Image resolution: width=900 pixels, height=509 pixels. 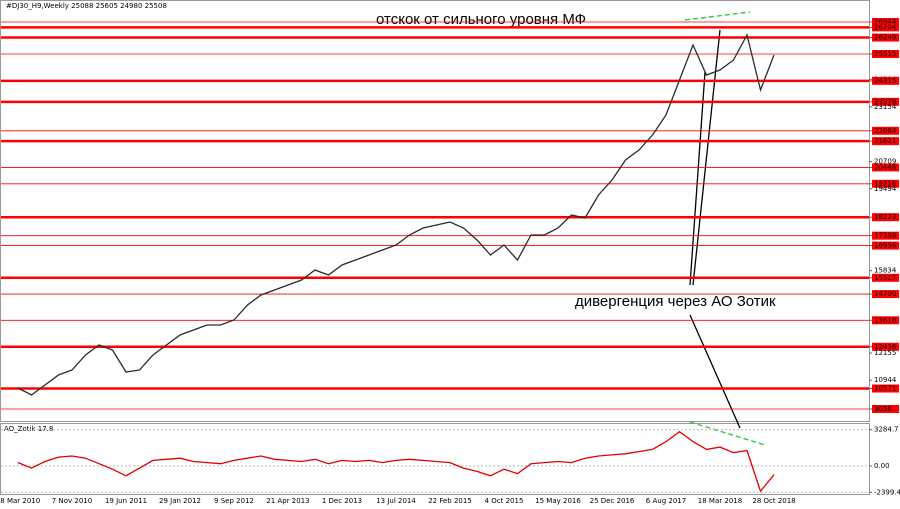 I want to click on y-tick-label: 12155, so click(x=885, y=353).